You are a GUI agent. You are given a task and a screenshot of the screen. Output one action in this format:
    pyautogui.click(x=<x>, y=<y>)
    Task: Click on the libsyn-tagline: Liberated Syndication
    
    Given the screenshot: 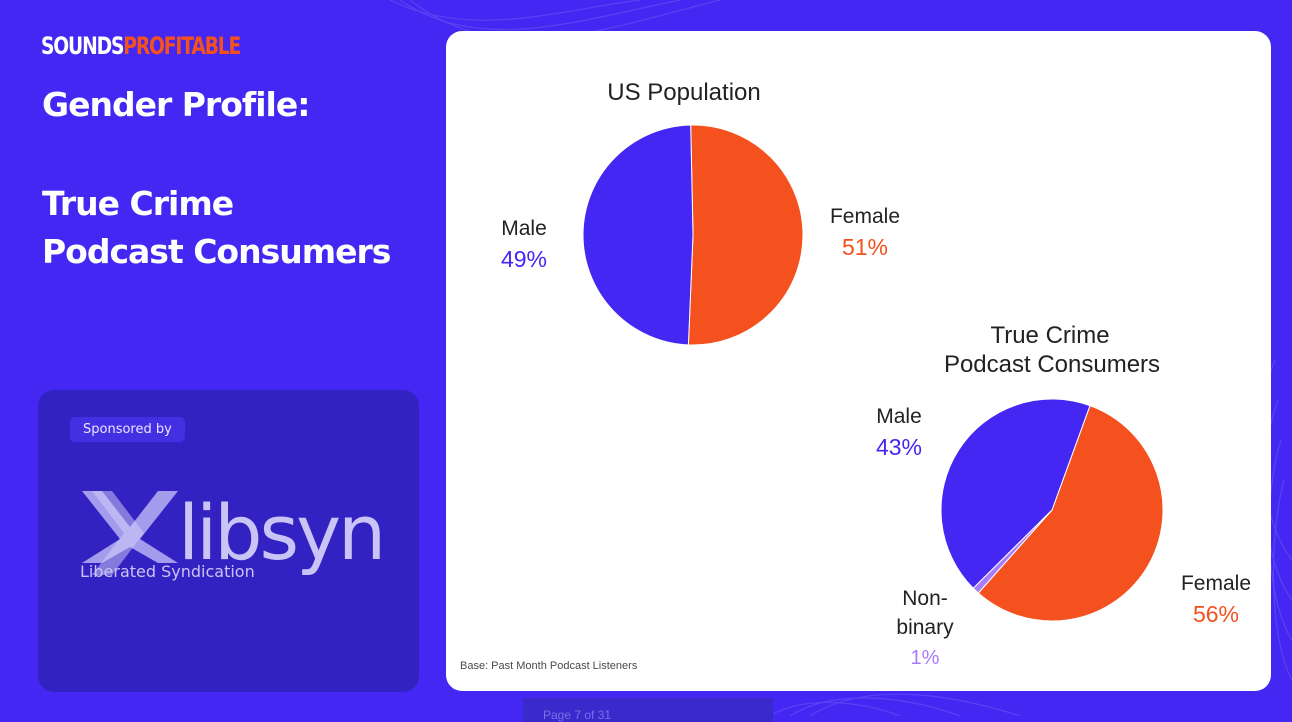 What is the action you would take?
    pyautogui.click(x=167, y=571)
    